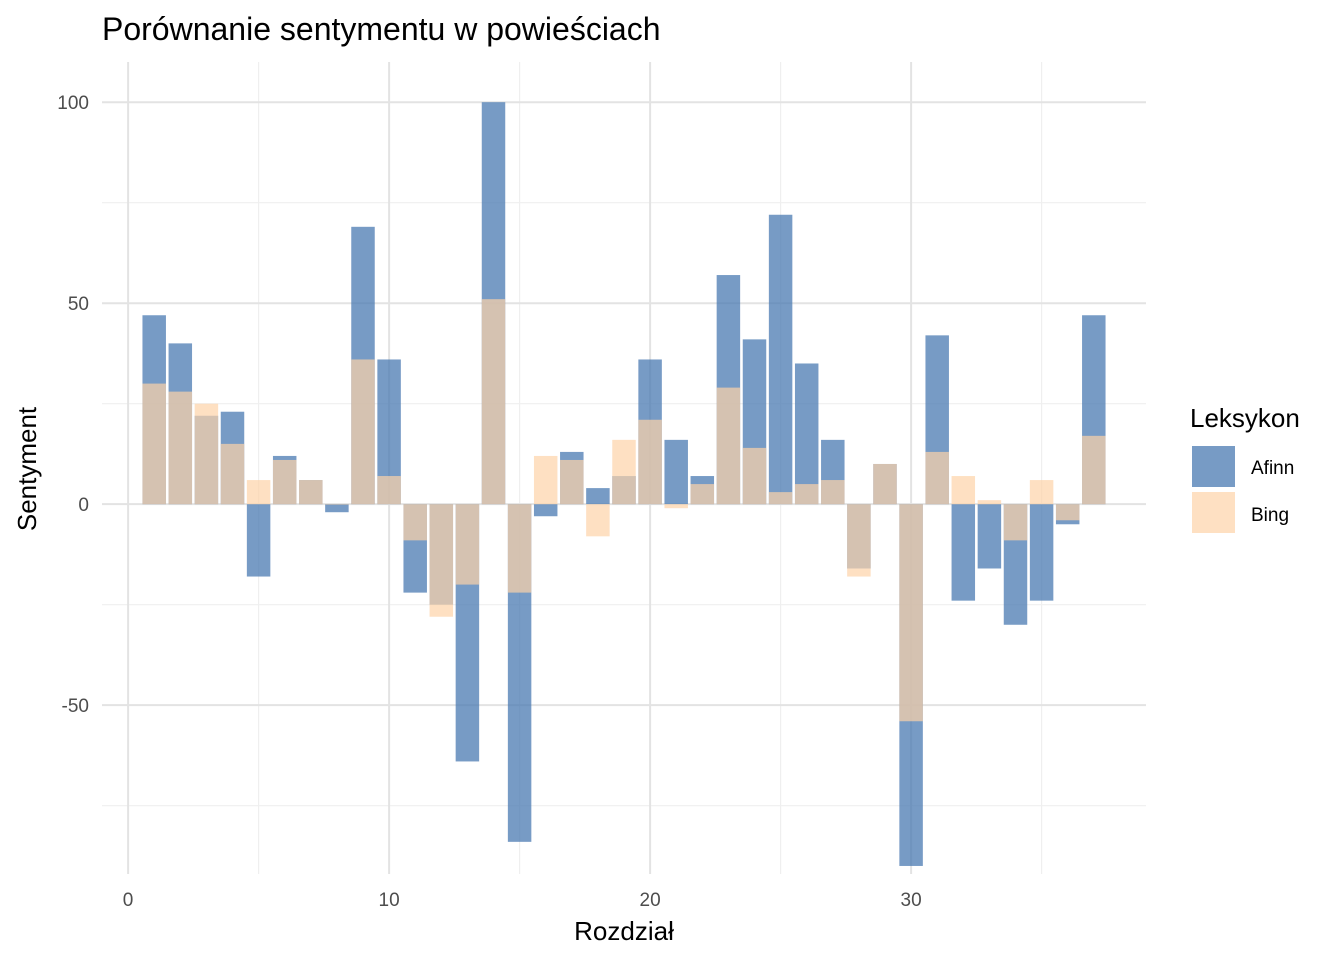 The width and height of the screenshot is (1344, 960). I want to click on x-tick-label: 20, so click(650, 900).